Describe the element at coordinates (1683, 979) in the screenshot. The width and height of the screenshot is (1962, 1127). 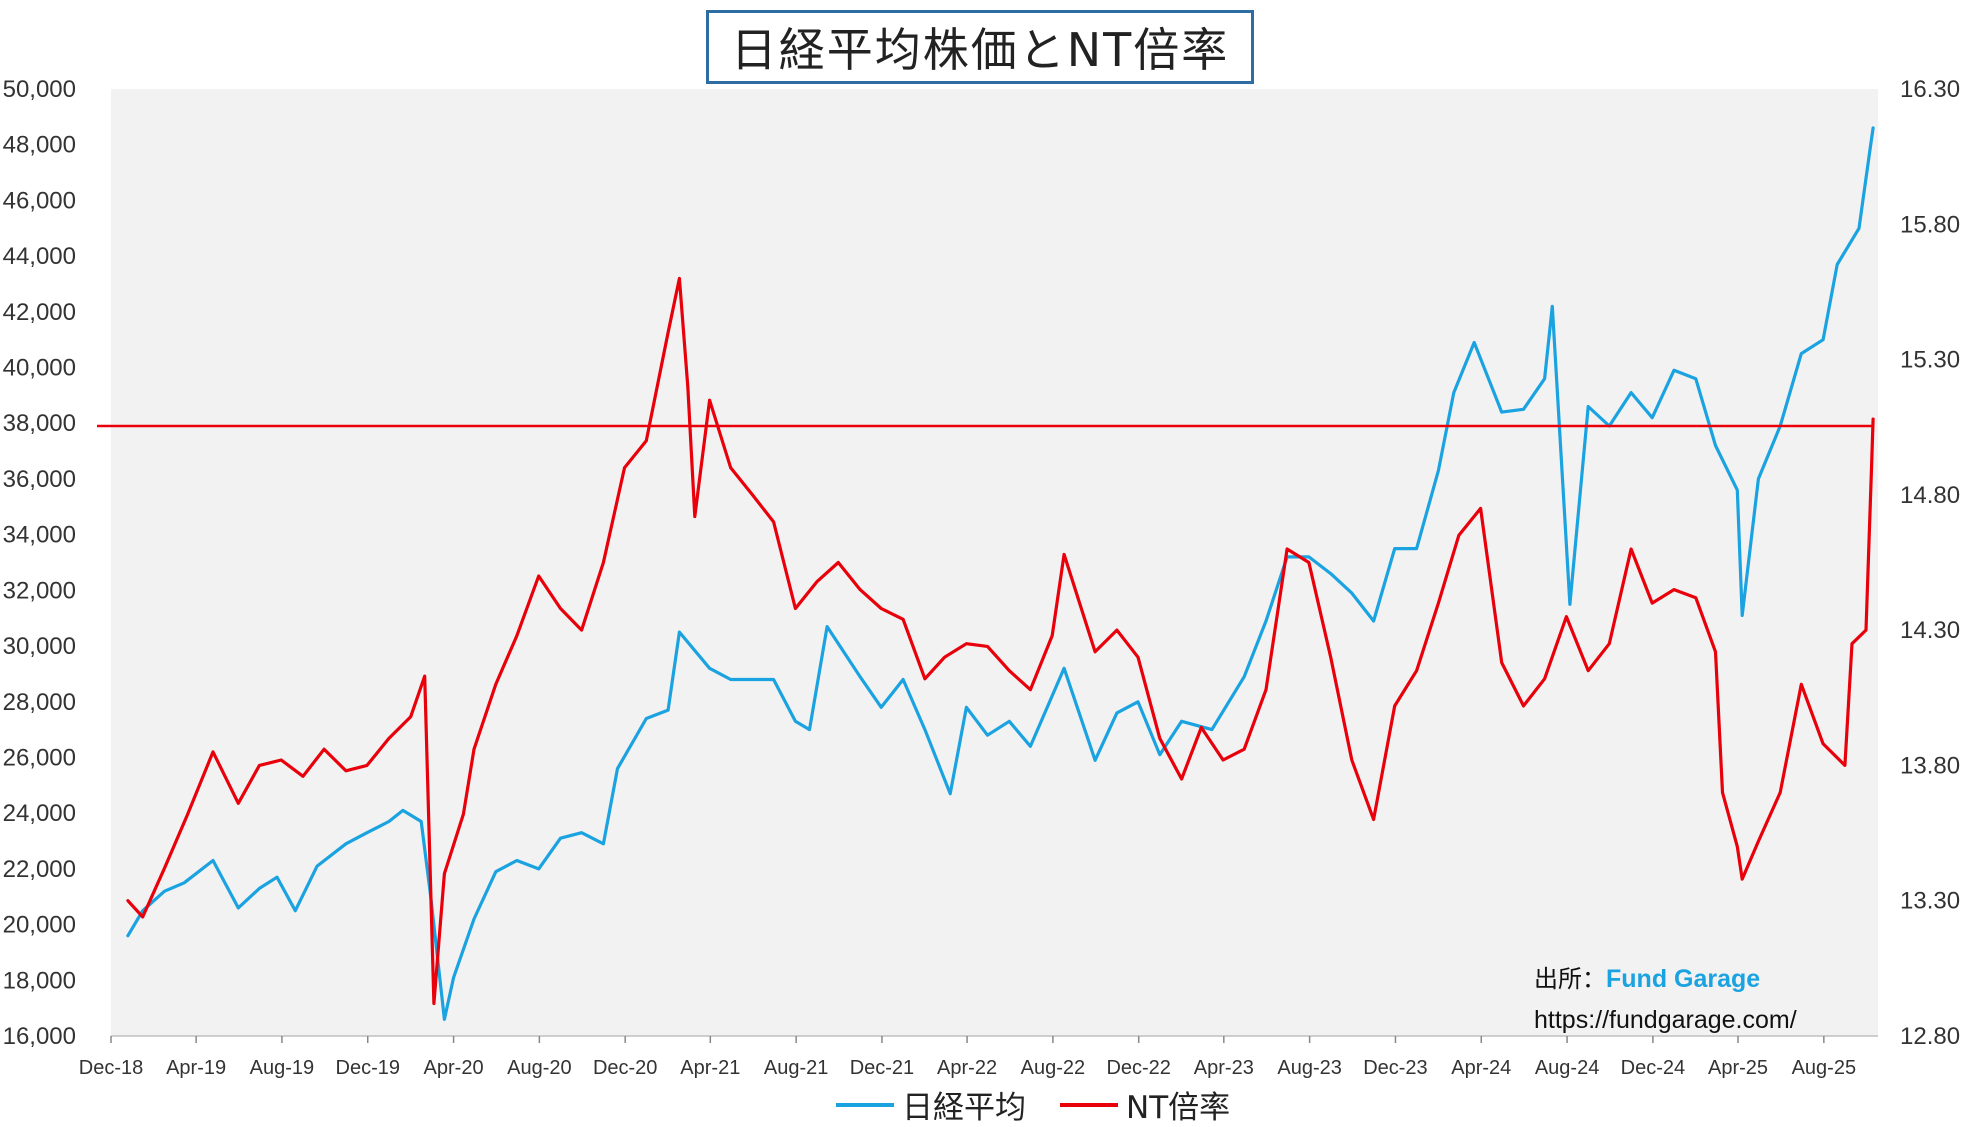
I see `source-name: Fund Garage` at that location.